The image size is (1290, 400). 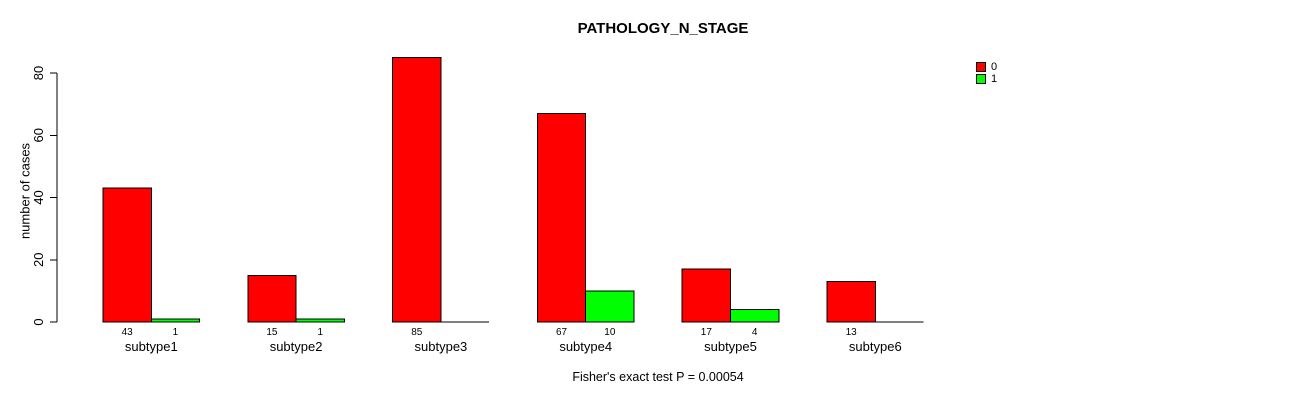 What do you see at coordinates (706, 295) in the screenshot?
I see `bar-series0-subtype5` at bounding box center [706, 295].